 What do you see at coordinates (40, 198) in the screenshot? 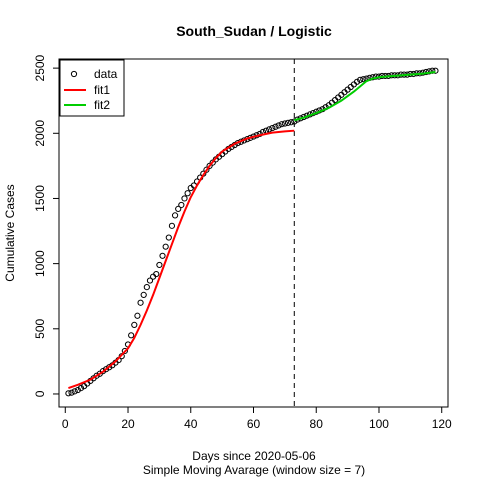
I see `y-tick-label: 1500` at bounding box center [40, 198].